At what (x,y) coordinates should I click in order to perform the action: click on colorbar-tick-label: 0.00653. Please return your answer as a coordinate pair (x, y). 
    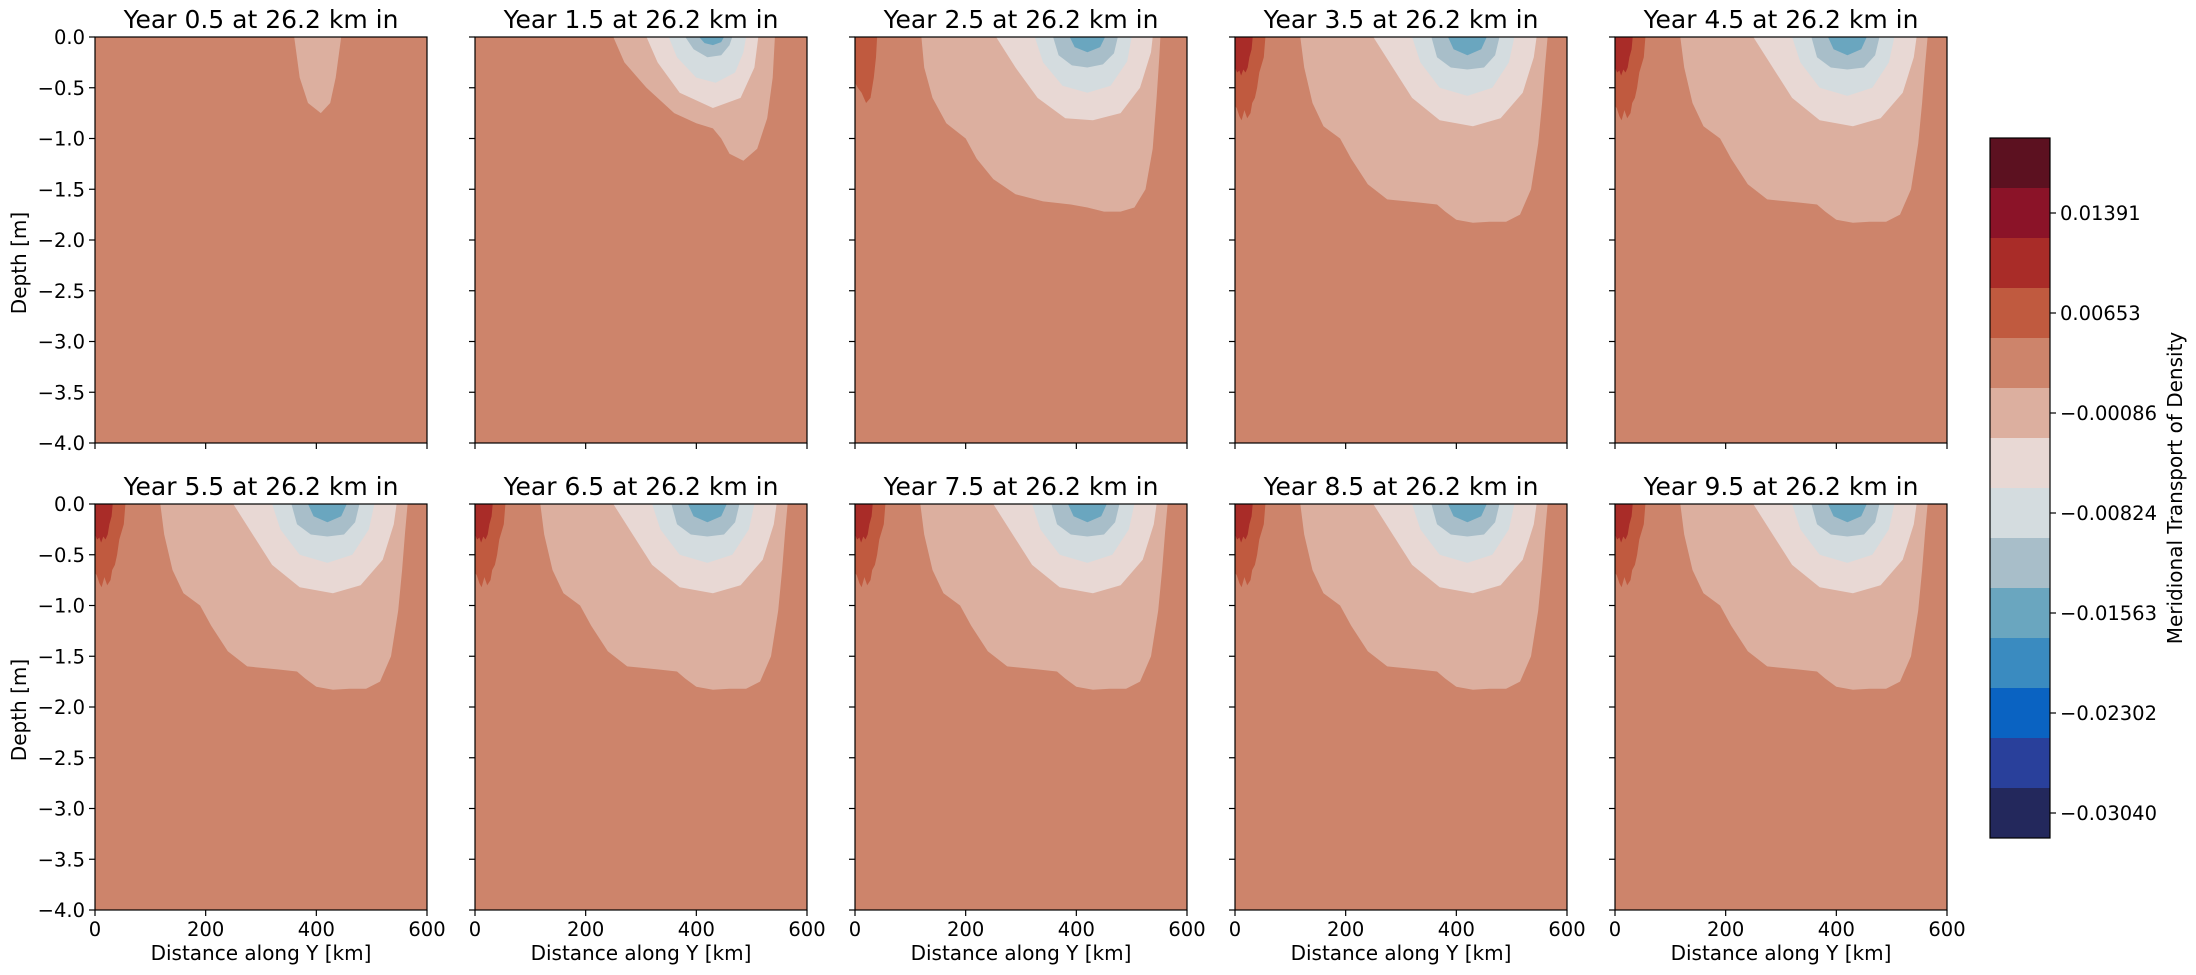
    Looking at the image, I should click on (2100, 313).